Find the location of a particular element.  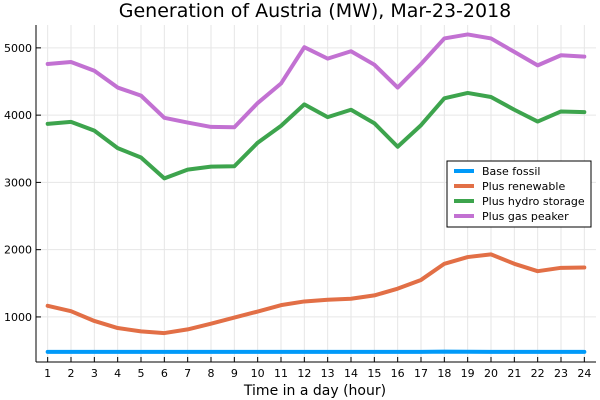

legend-label: Base fossil is located at coordinates (511, 171).